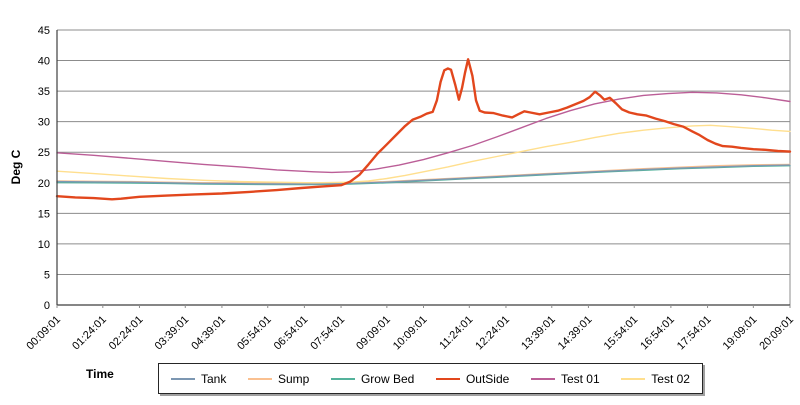 Image resolution: width=800 pixels, height=405 pixels. I want to click on legend-item-sump: Sump, so click(278, 378).